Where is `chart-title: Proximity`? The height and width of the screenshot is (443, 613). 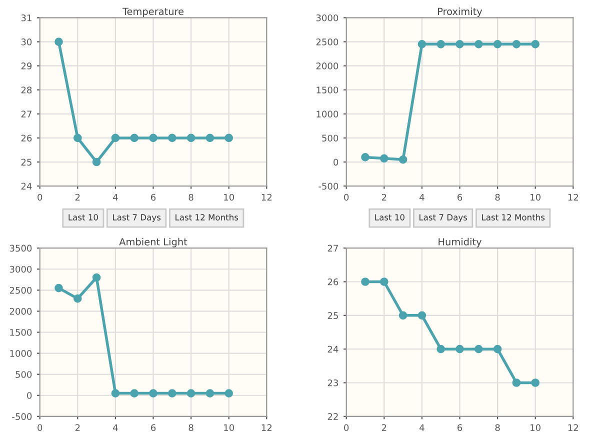
chart-title: Proximity is located at coordinates (460, 12).